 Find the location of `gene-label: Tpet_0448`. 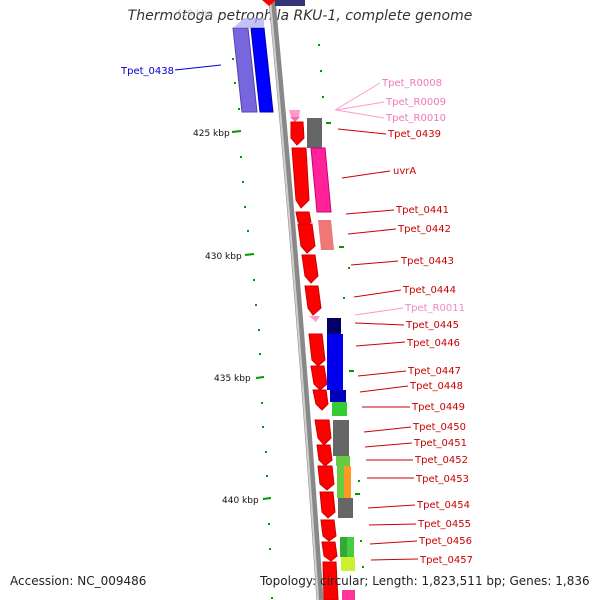

gene-label: Tpet_0448 is located at coordinates (436, 386).